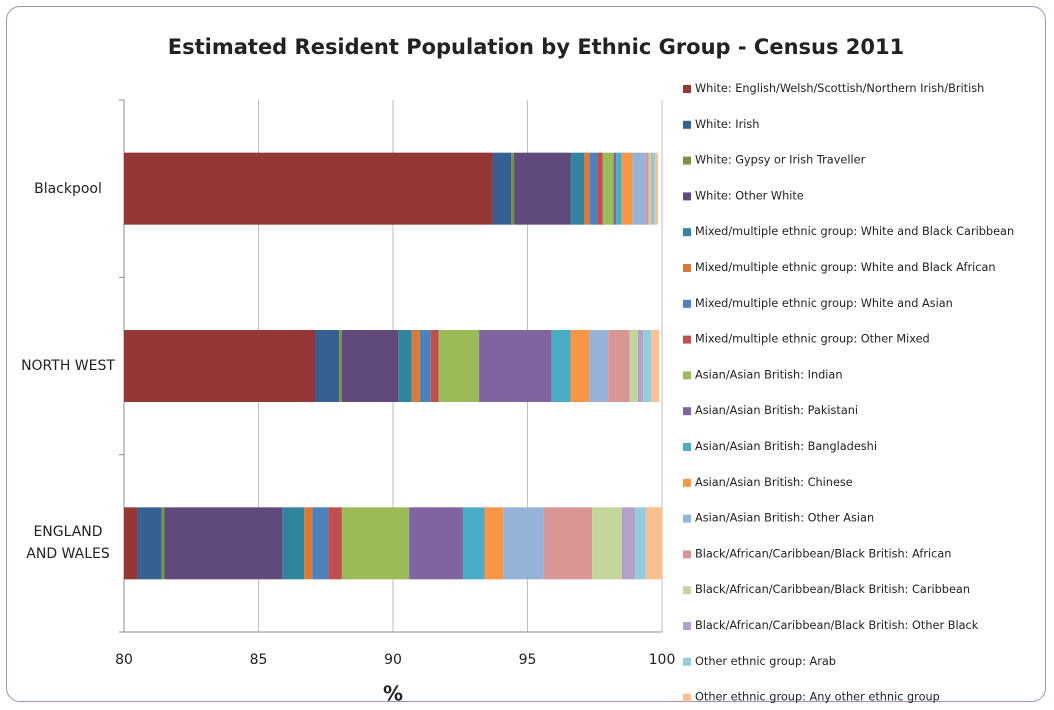 Image resolution: width=1054 pixels, height=710 pixels. What do you see at coordinates (259, 660) in the screenshot?
I see `x-tick-label: 85` at bounding box center [259, 660].